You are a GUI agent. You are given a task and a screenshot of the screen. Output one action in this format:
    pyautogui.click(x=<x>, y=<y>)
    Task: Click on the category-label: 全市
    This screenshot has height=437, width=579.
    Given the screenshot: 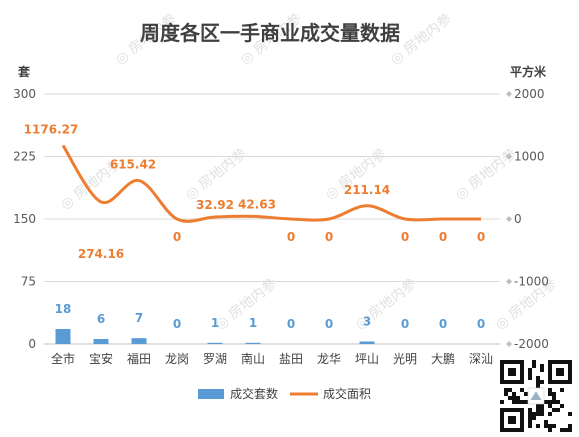 What is the action you would take?
    pyautogui.click(x=63, y=358)
    